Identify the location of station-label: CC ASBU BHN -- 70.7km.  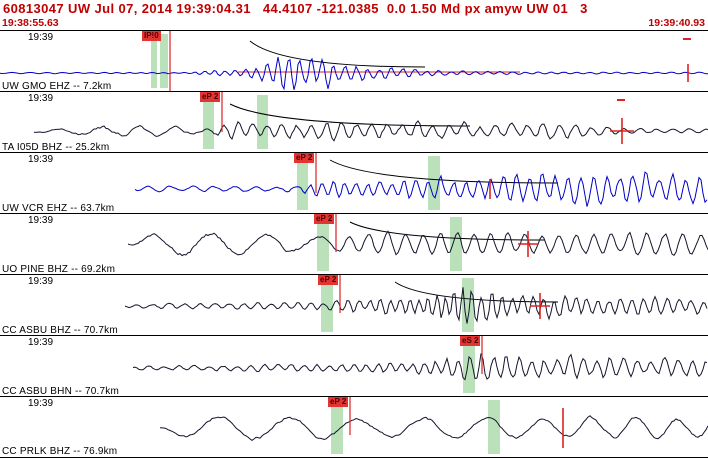
(61, 391).